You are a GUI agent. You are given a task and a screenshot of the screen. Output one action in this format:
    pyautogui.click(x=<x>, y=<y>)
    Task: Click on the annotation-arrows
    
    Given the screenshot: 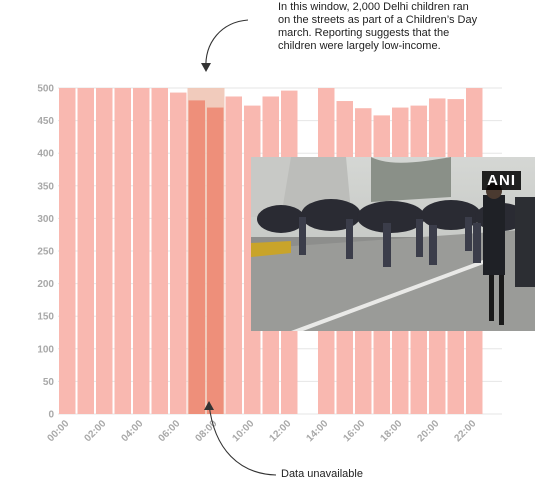 What is the action you would take?
    pyautogui.click(x=239, y=247)
    